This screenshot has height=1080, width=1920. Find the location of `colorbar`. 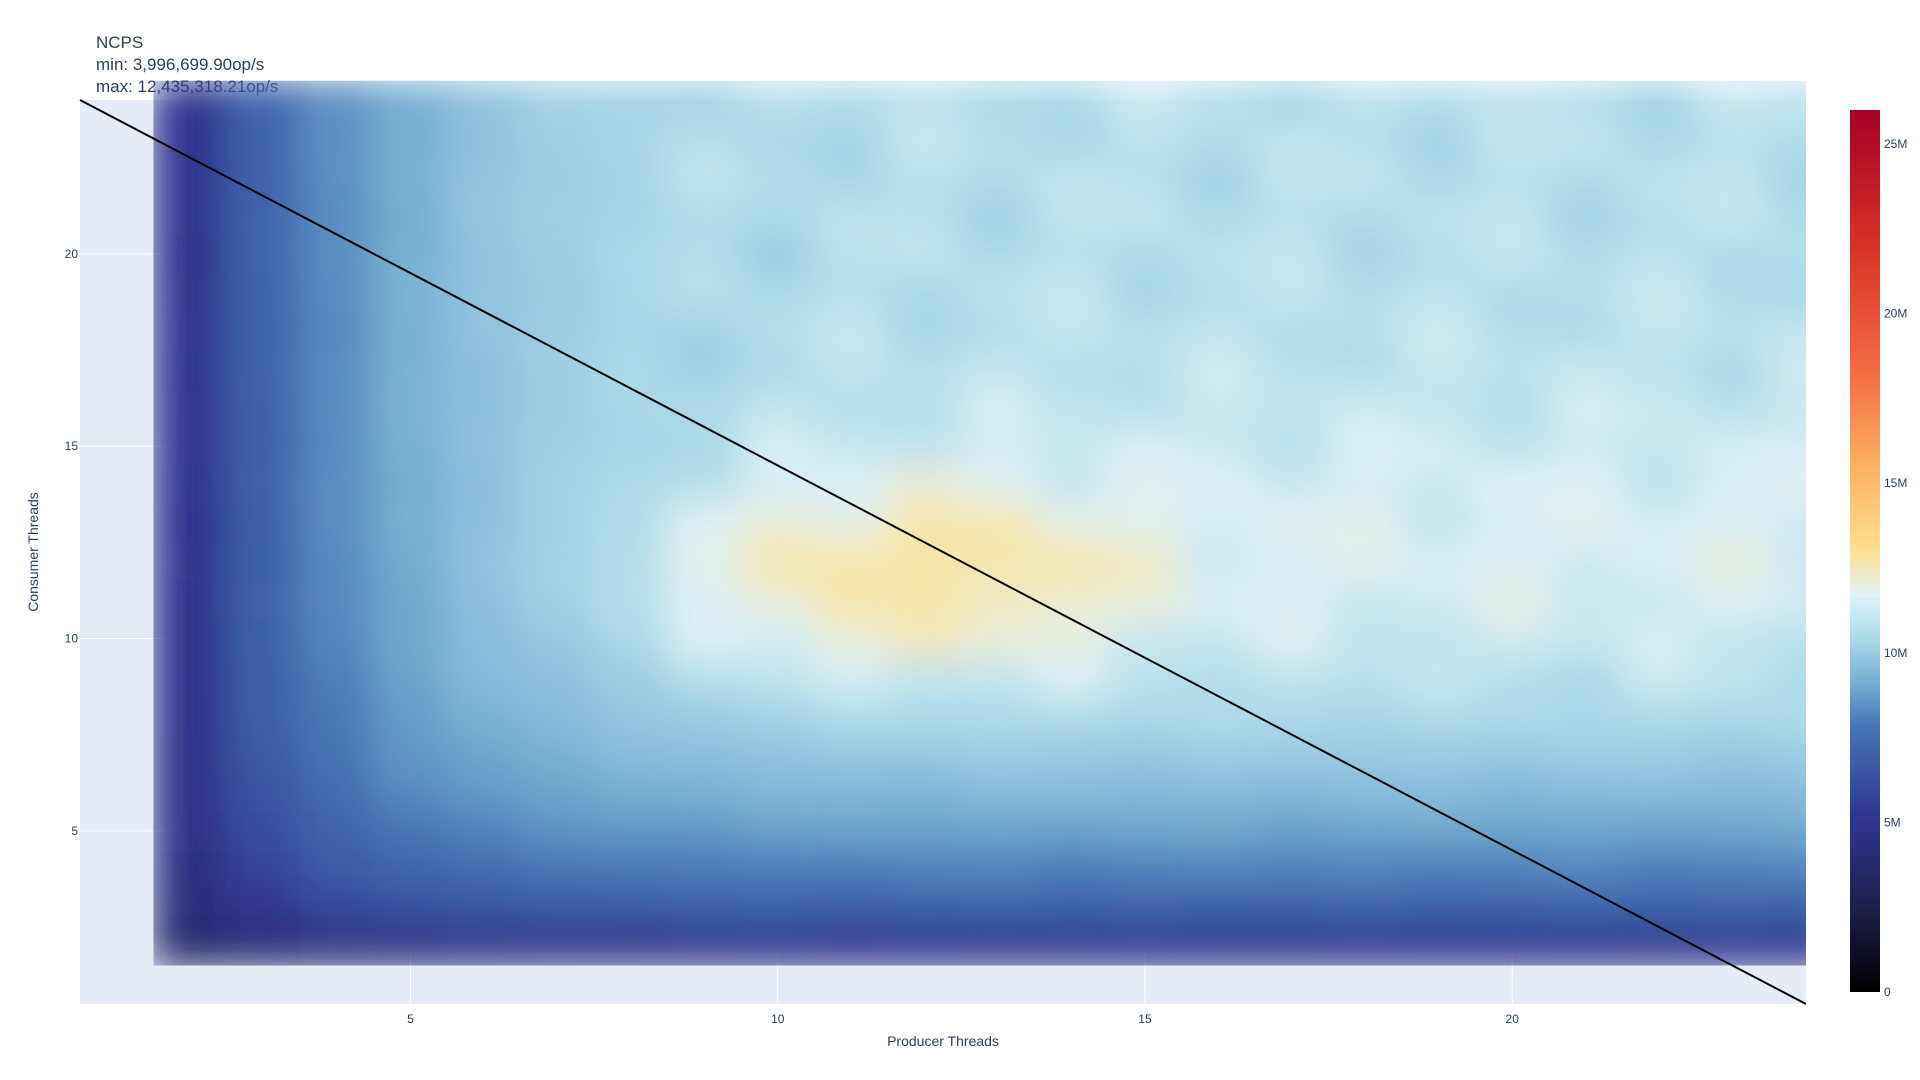

colorbar is located at coordinates (1865, 551).